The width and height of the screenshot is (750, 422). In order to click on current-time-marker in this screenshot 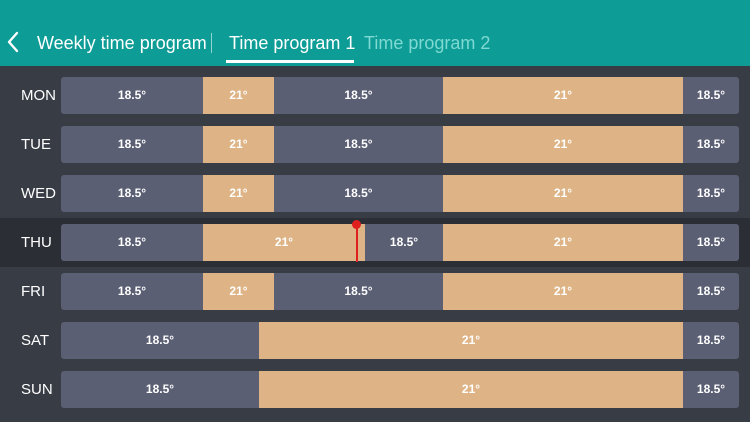, I will do `click(357, 243)`.